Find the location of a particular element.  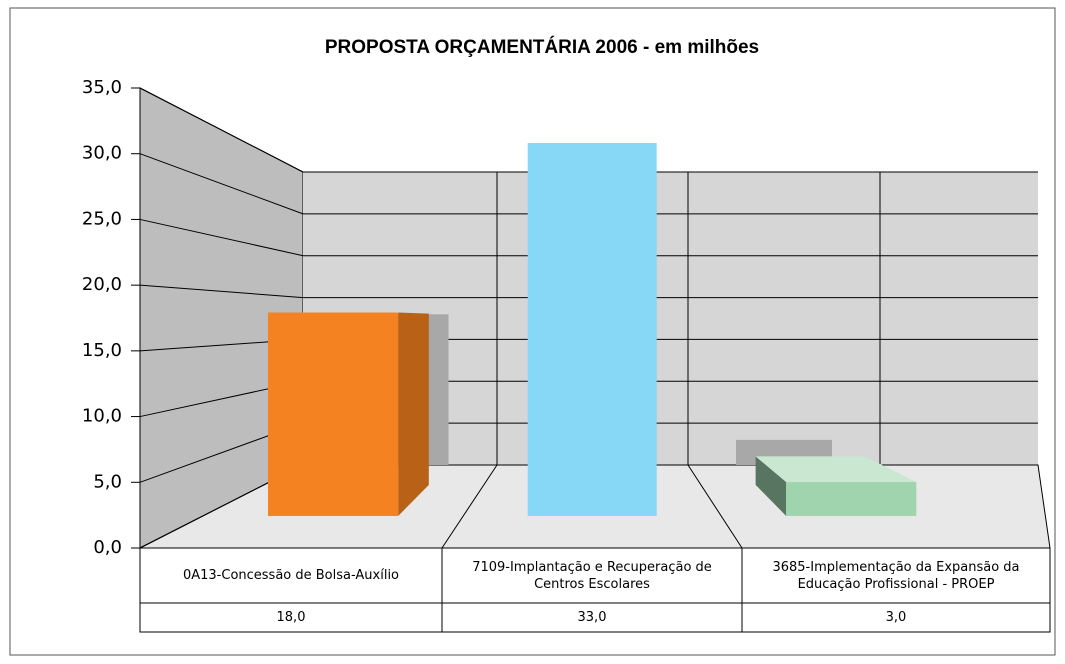

value-label: 33,0 is located at coordinates (592, 617).